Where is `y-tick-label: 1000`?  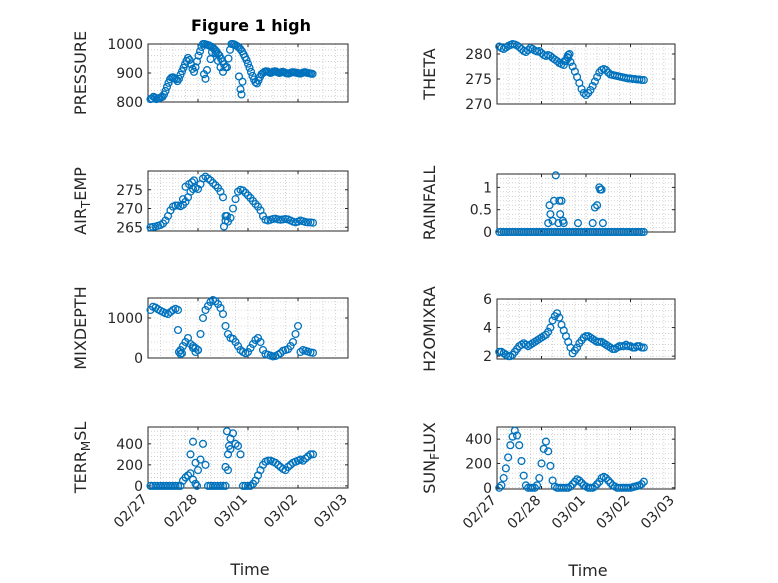
y-tick-label: 1000 is located at coordinates (125, 45).